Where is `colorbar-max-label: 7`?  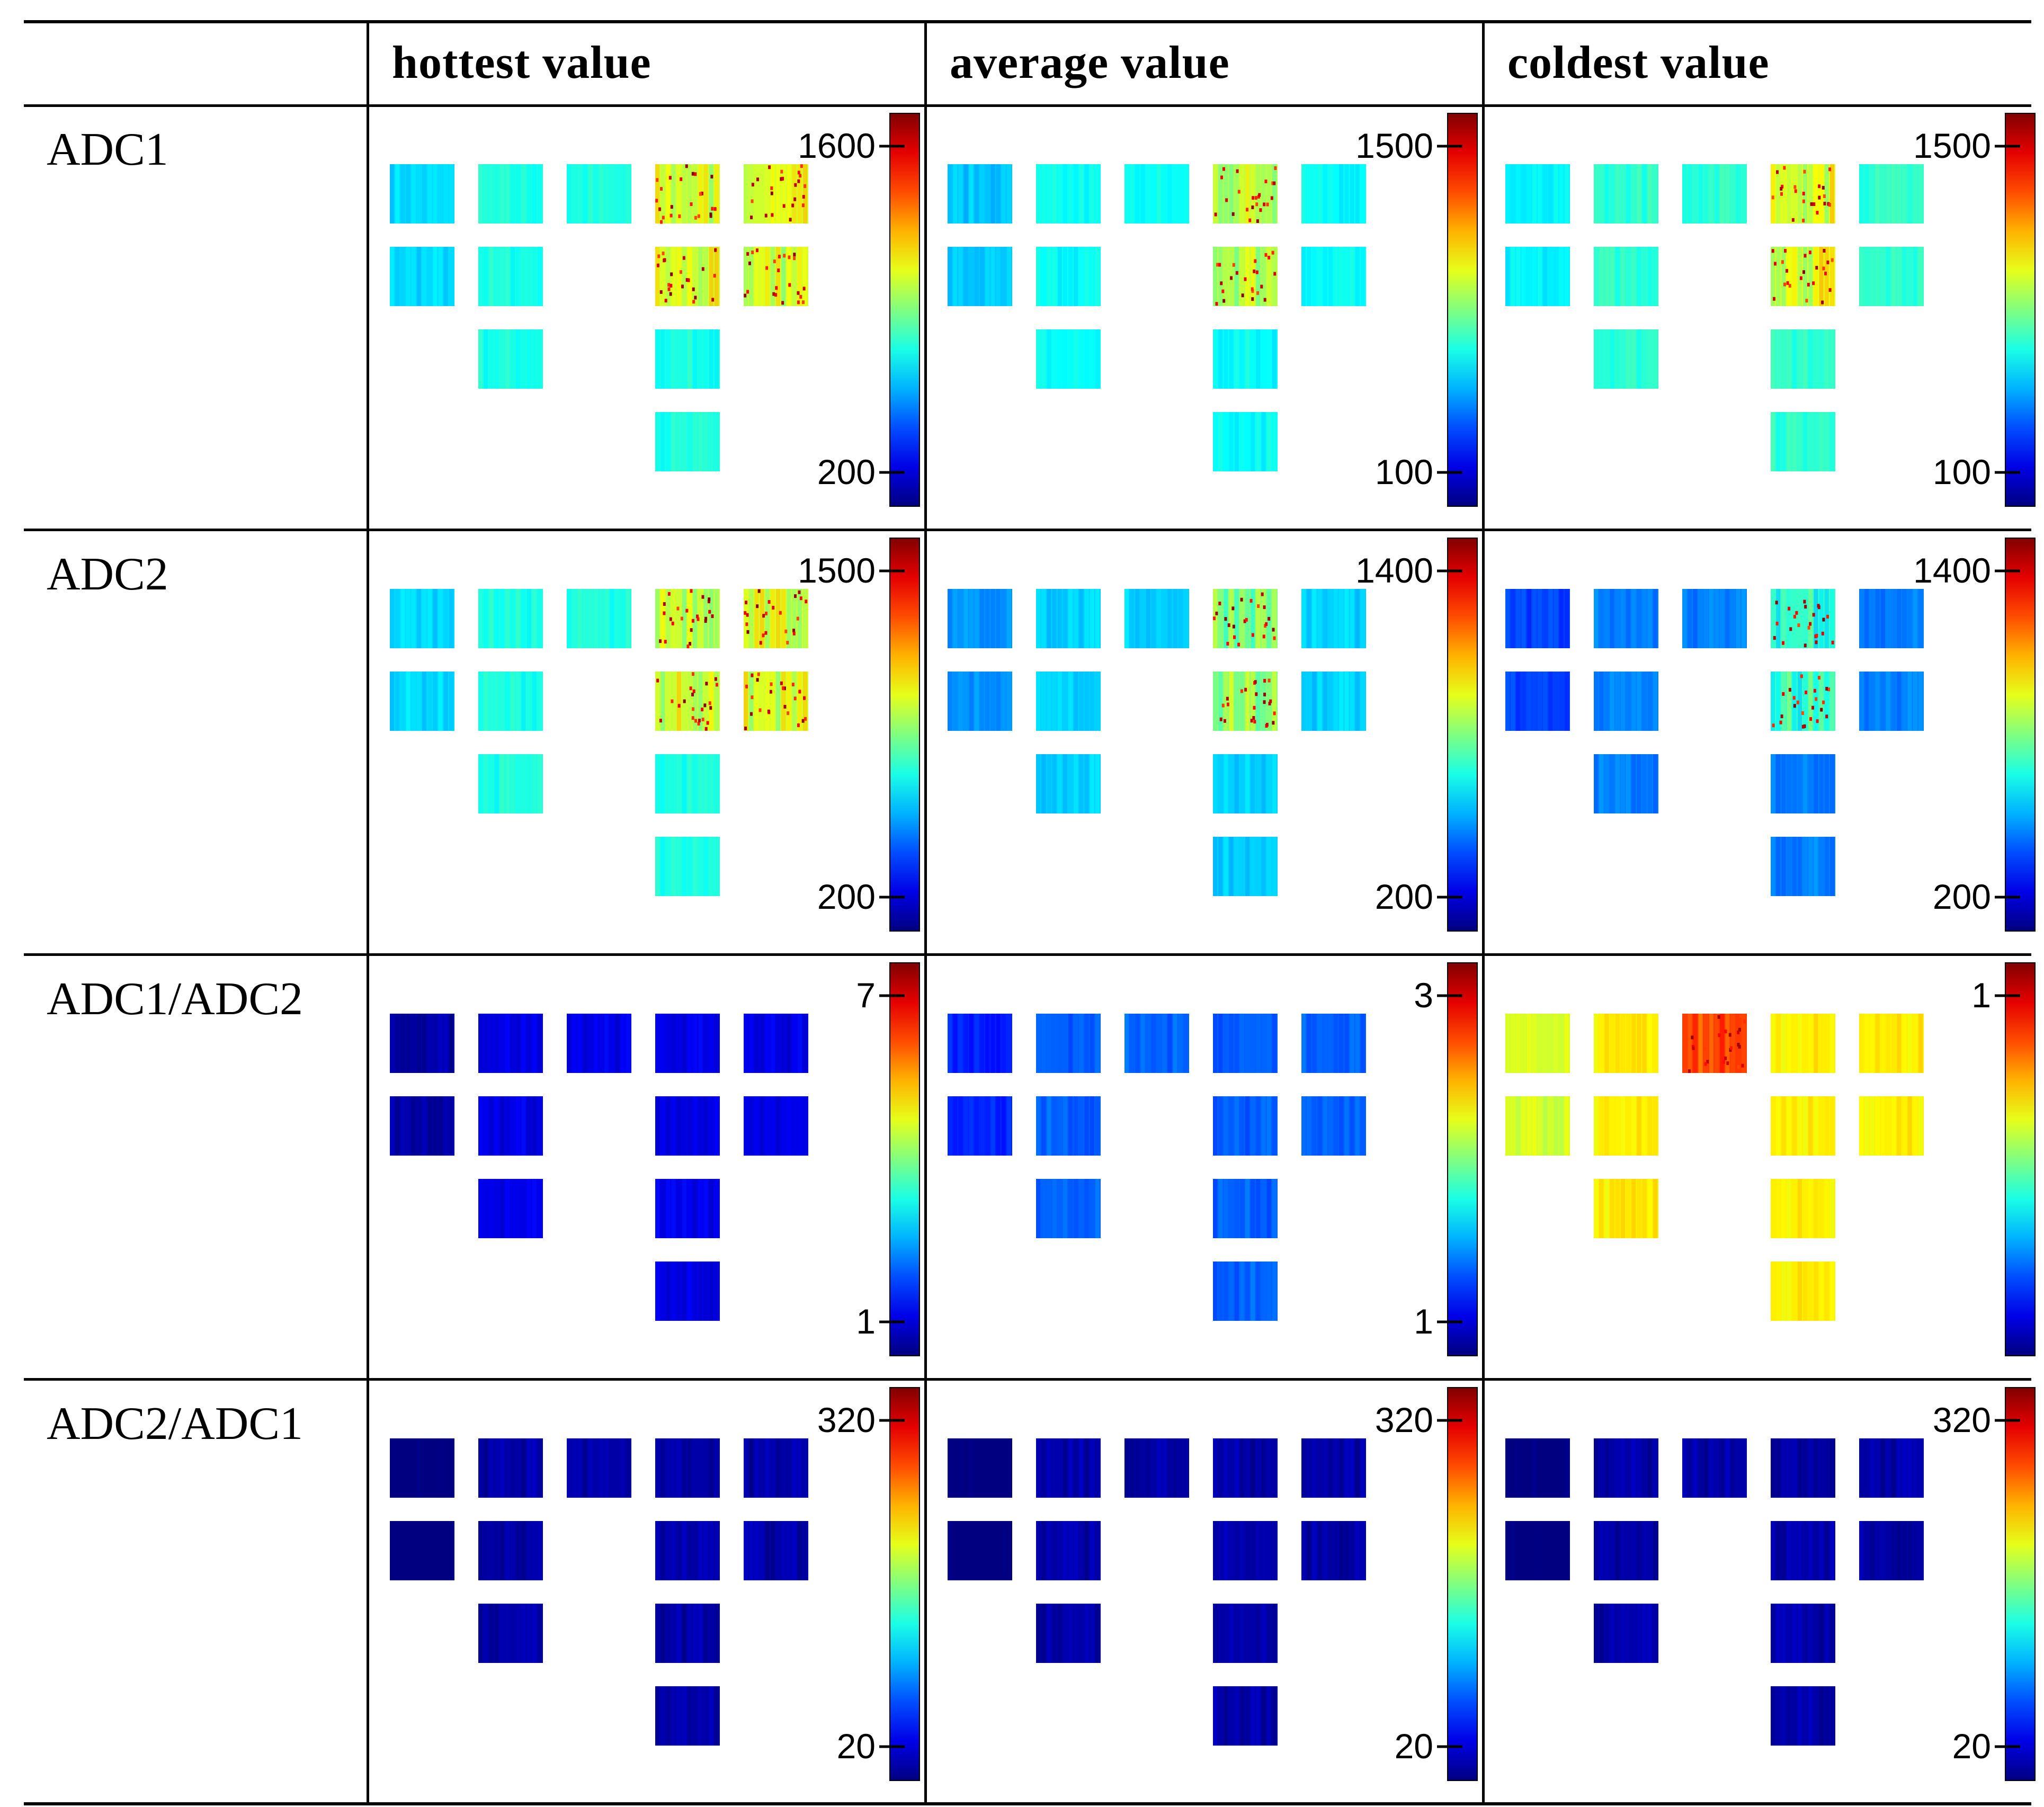
colorbar-max-label: 7 is located at coordinates (866, 995).